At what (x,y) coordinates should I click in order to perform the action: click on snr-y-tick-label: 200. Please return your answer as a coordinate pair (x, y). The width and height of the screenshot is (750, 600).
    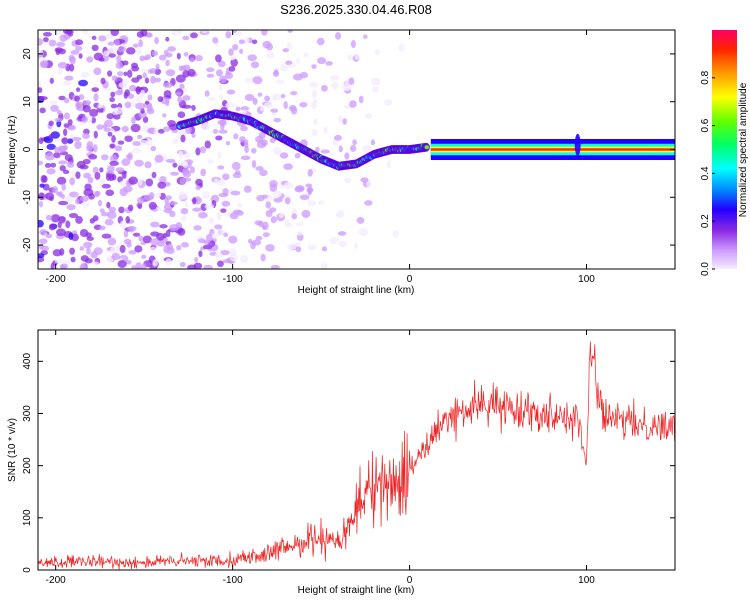
    Looking at the image, I should click on (27, 465).